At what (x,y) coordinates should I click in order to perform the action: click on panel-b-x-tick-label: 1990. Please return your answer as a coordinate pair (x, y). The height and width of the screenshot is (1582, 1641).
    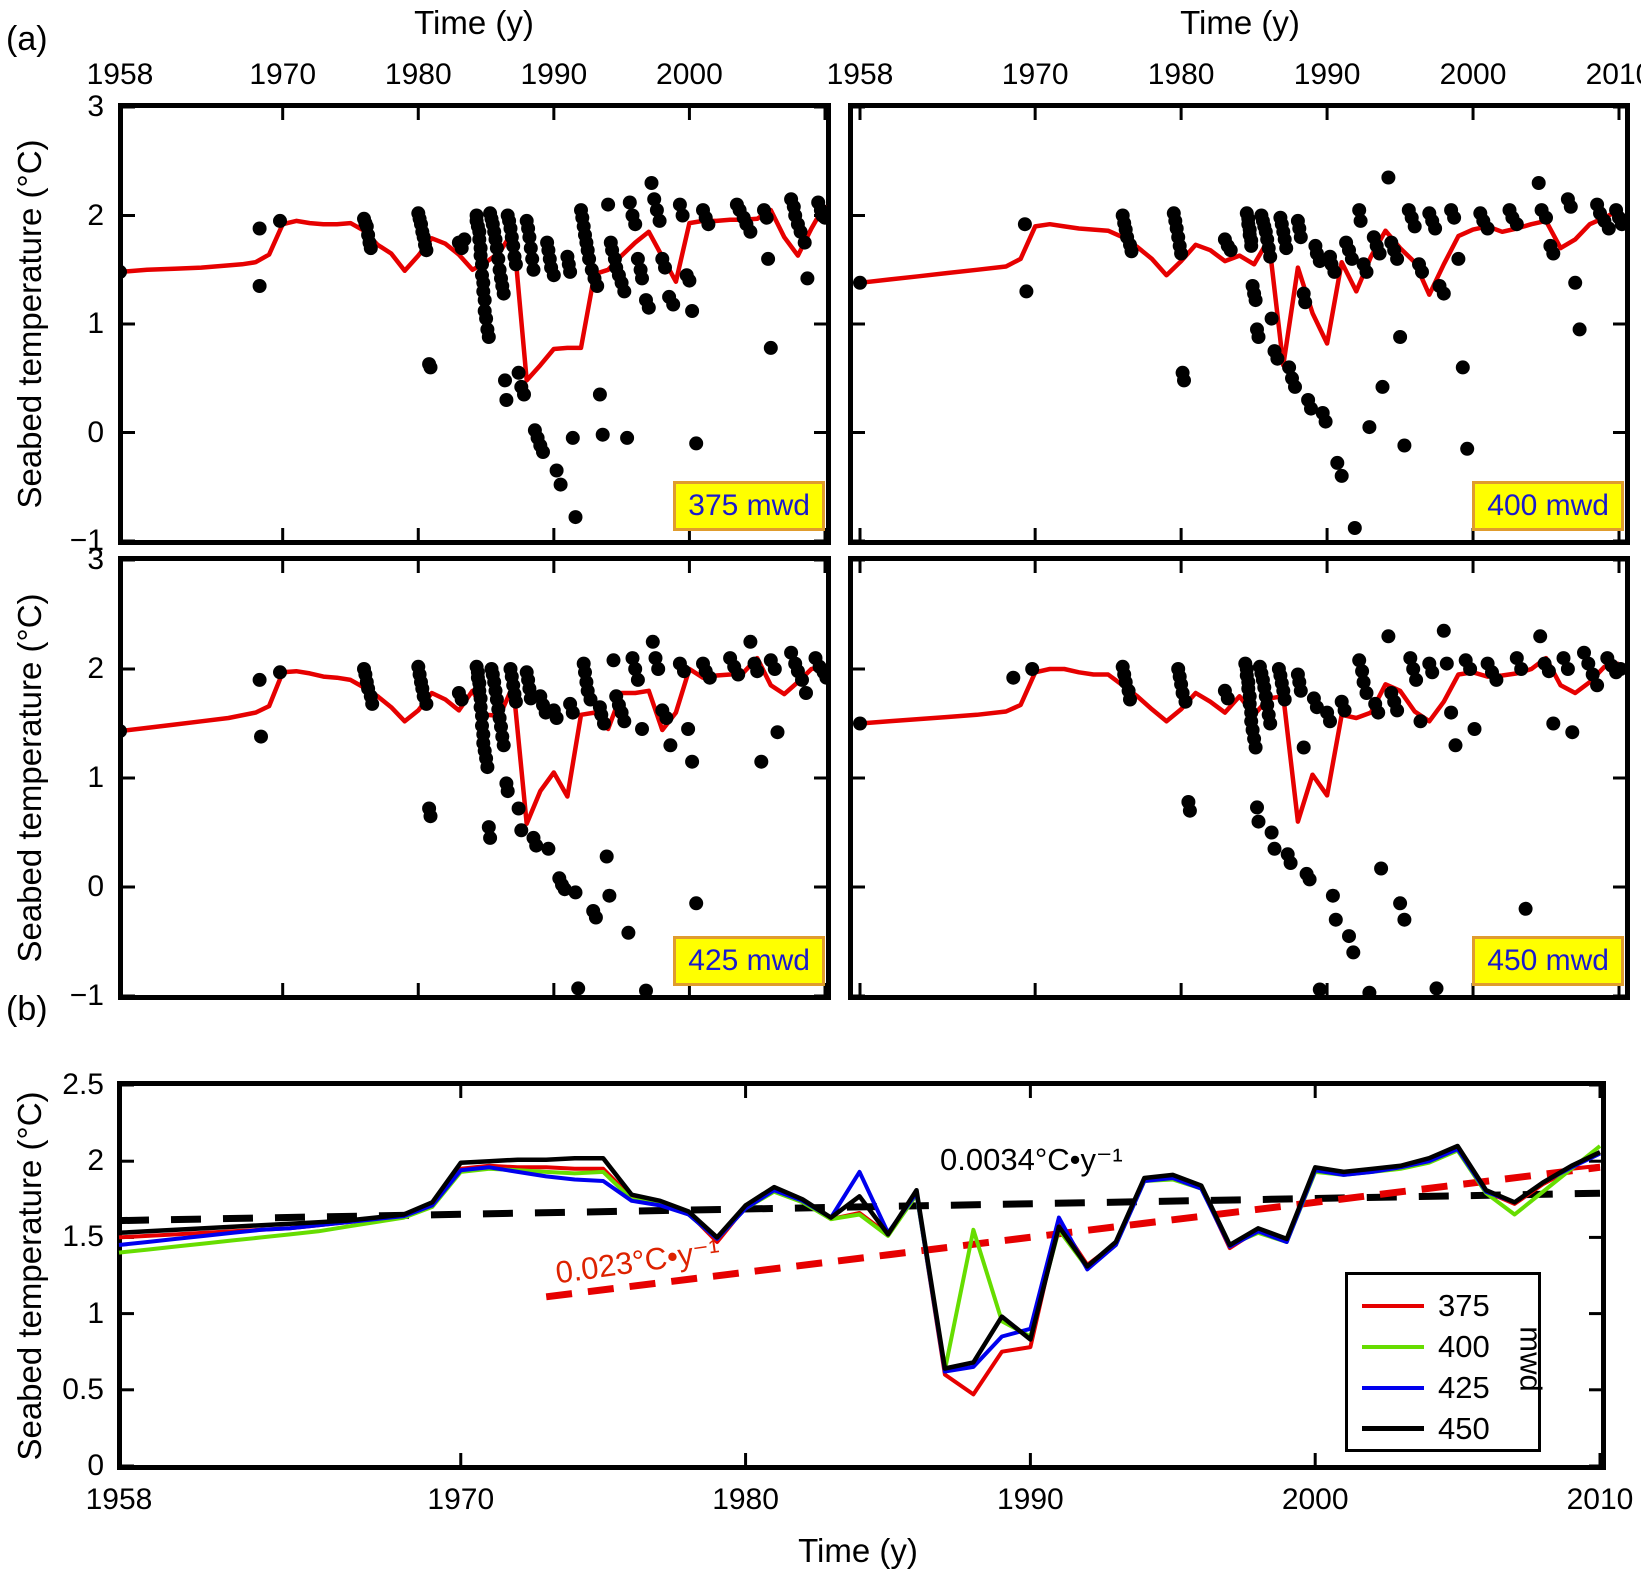
    Looking at the image, I should click on (1030, 1499).